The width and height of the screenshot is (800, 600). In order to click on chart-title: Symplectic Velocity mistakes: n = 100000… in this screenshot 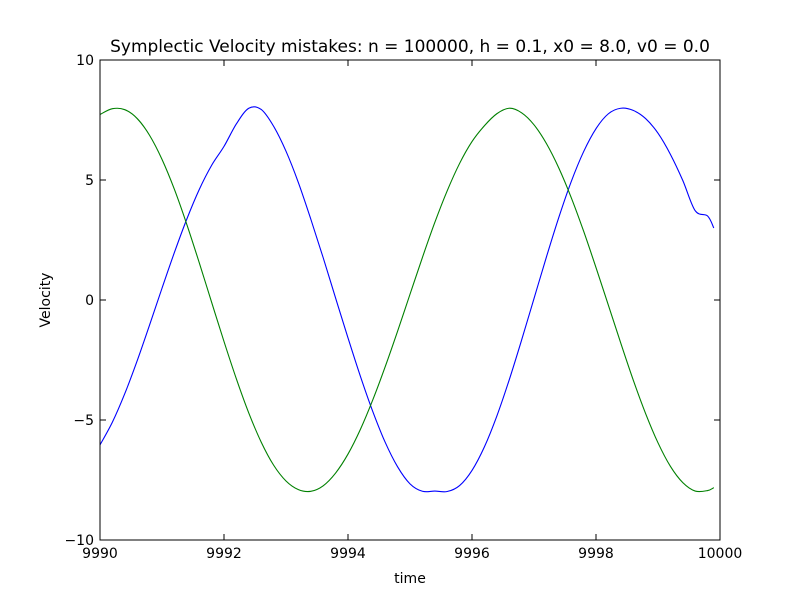, I will do `click(410, 47)`.